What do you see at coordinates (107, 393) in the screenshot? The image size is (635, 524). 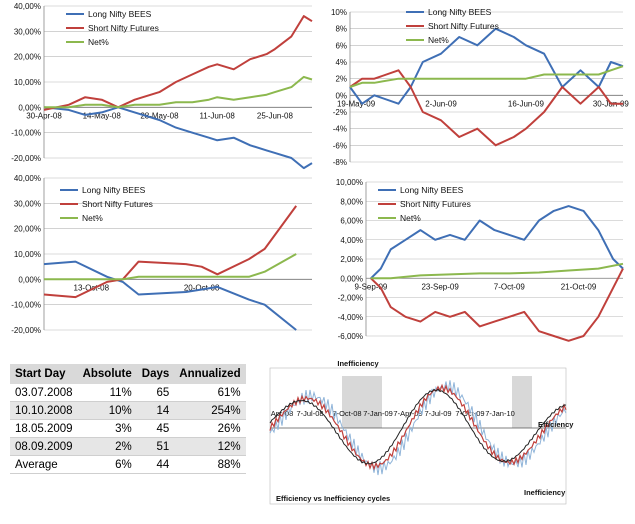 I see `absolute-cell: 11%` at bounding box center [107, 393].